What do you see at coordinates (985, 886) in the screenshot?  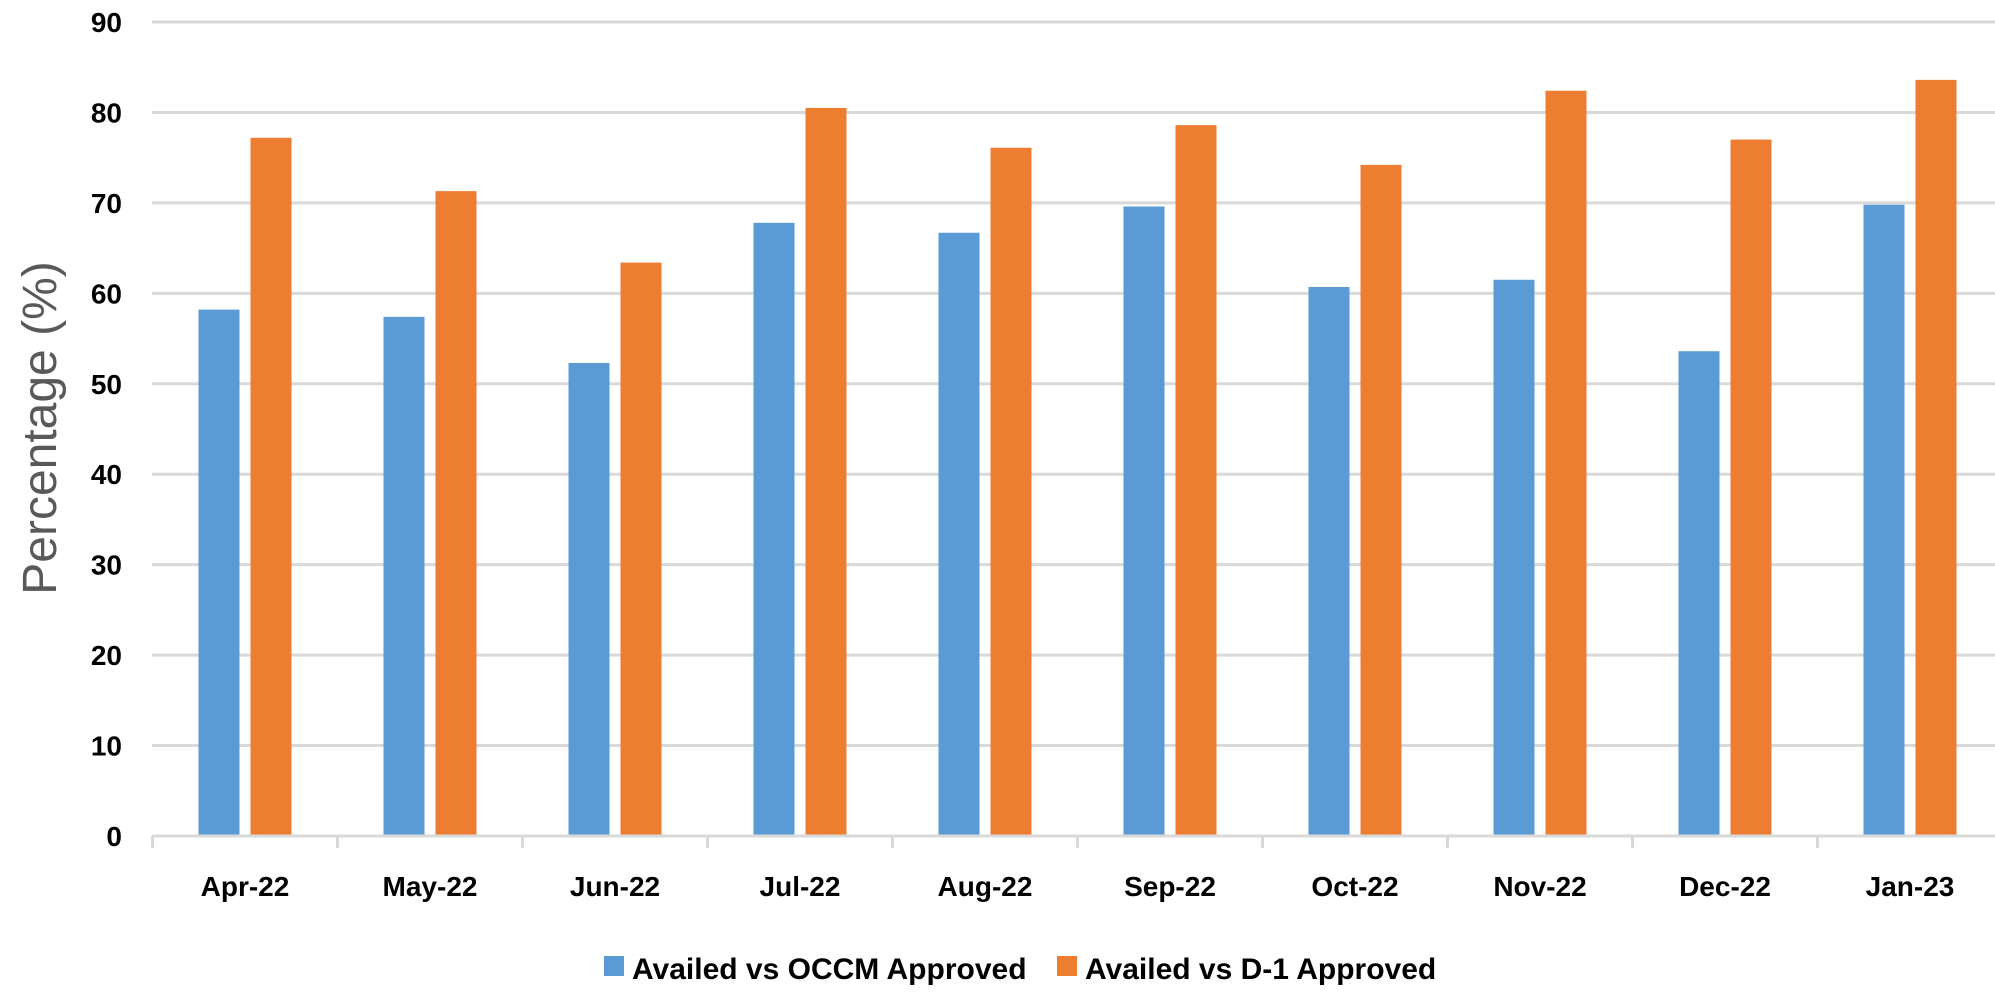 I see `x-tick-label: Aug-22` at bounding box center [985, 886].